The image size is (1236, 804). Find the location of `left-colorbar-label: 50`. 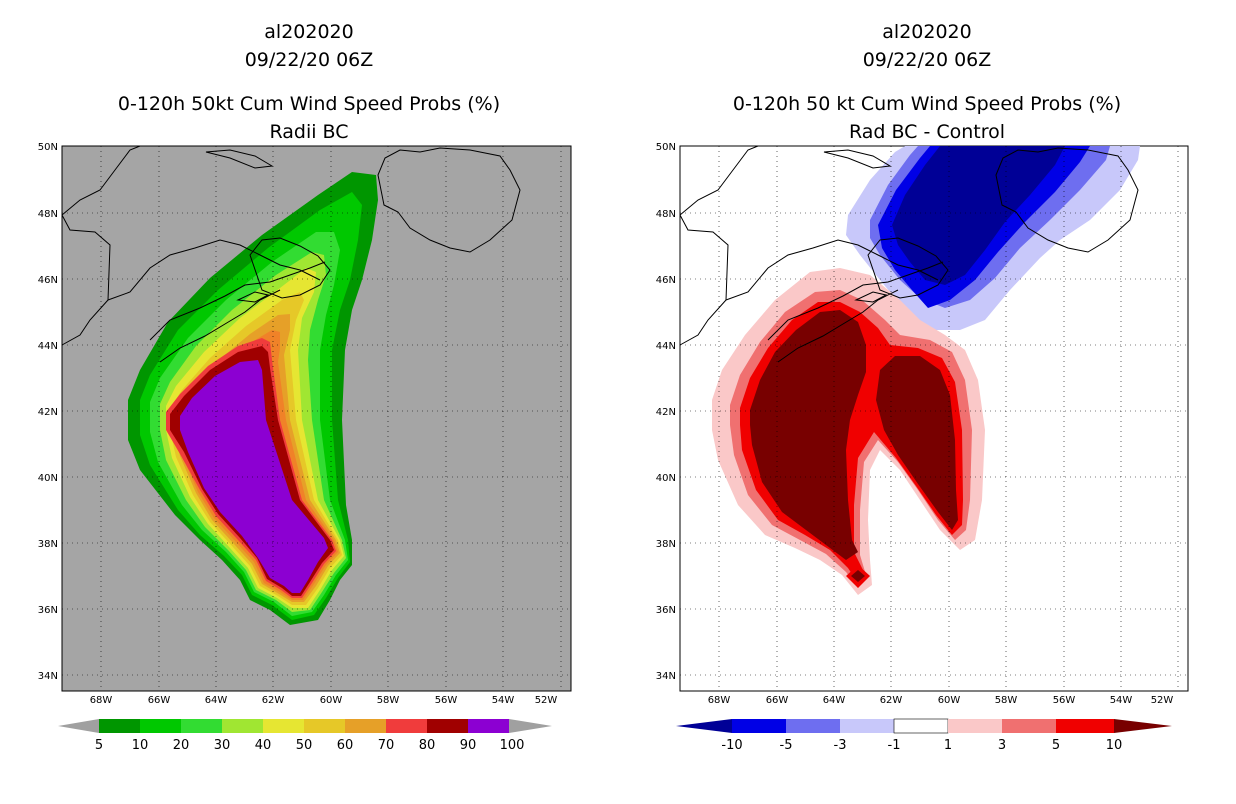

left-colorbar-label: 50 is located at coordinates (304, 745).